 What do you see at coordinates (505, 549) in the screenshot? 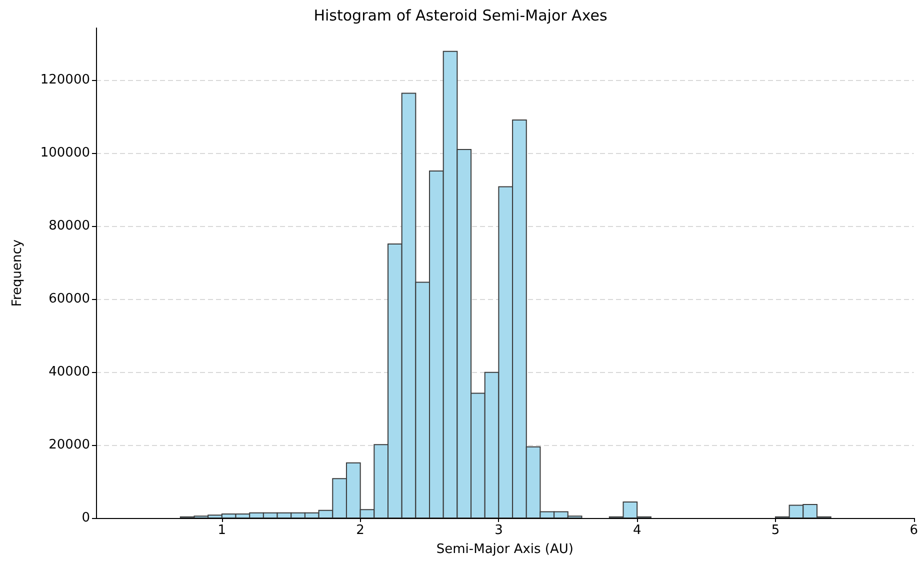
I see `x-axis-title: Semi-Major Axis (AU)` at bounding box center [505, 549].